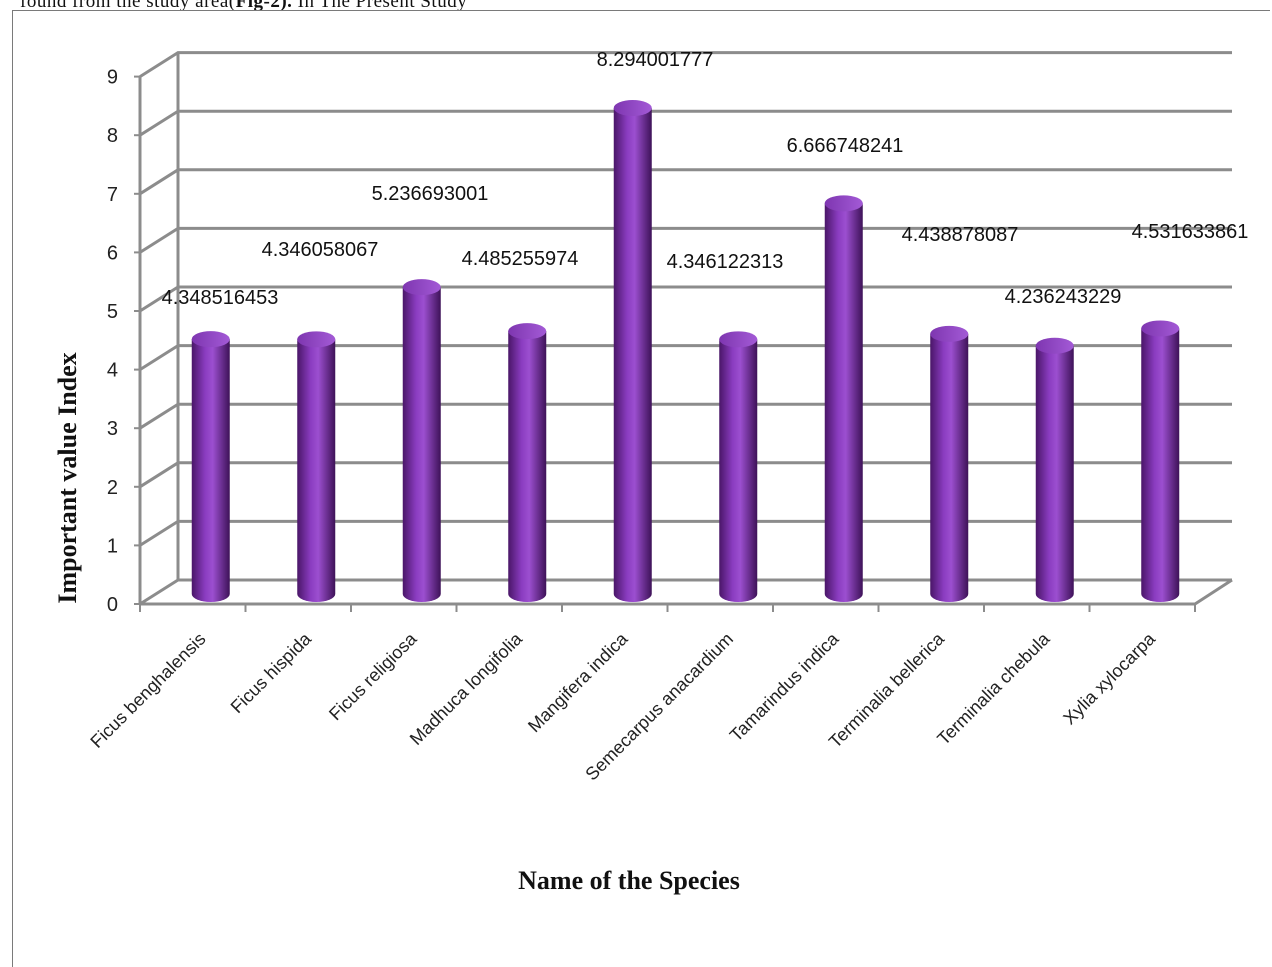 Image resolution: width=1272 pixels, height=967 pixels. Describe the element at coordinates (520, 259) in the screenshot. I see `data-label: 4.485255974` at that location.